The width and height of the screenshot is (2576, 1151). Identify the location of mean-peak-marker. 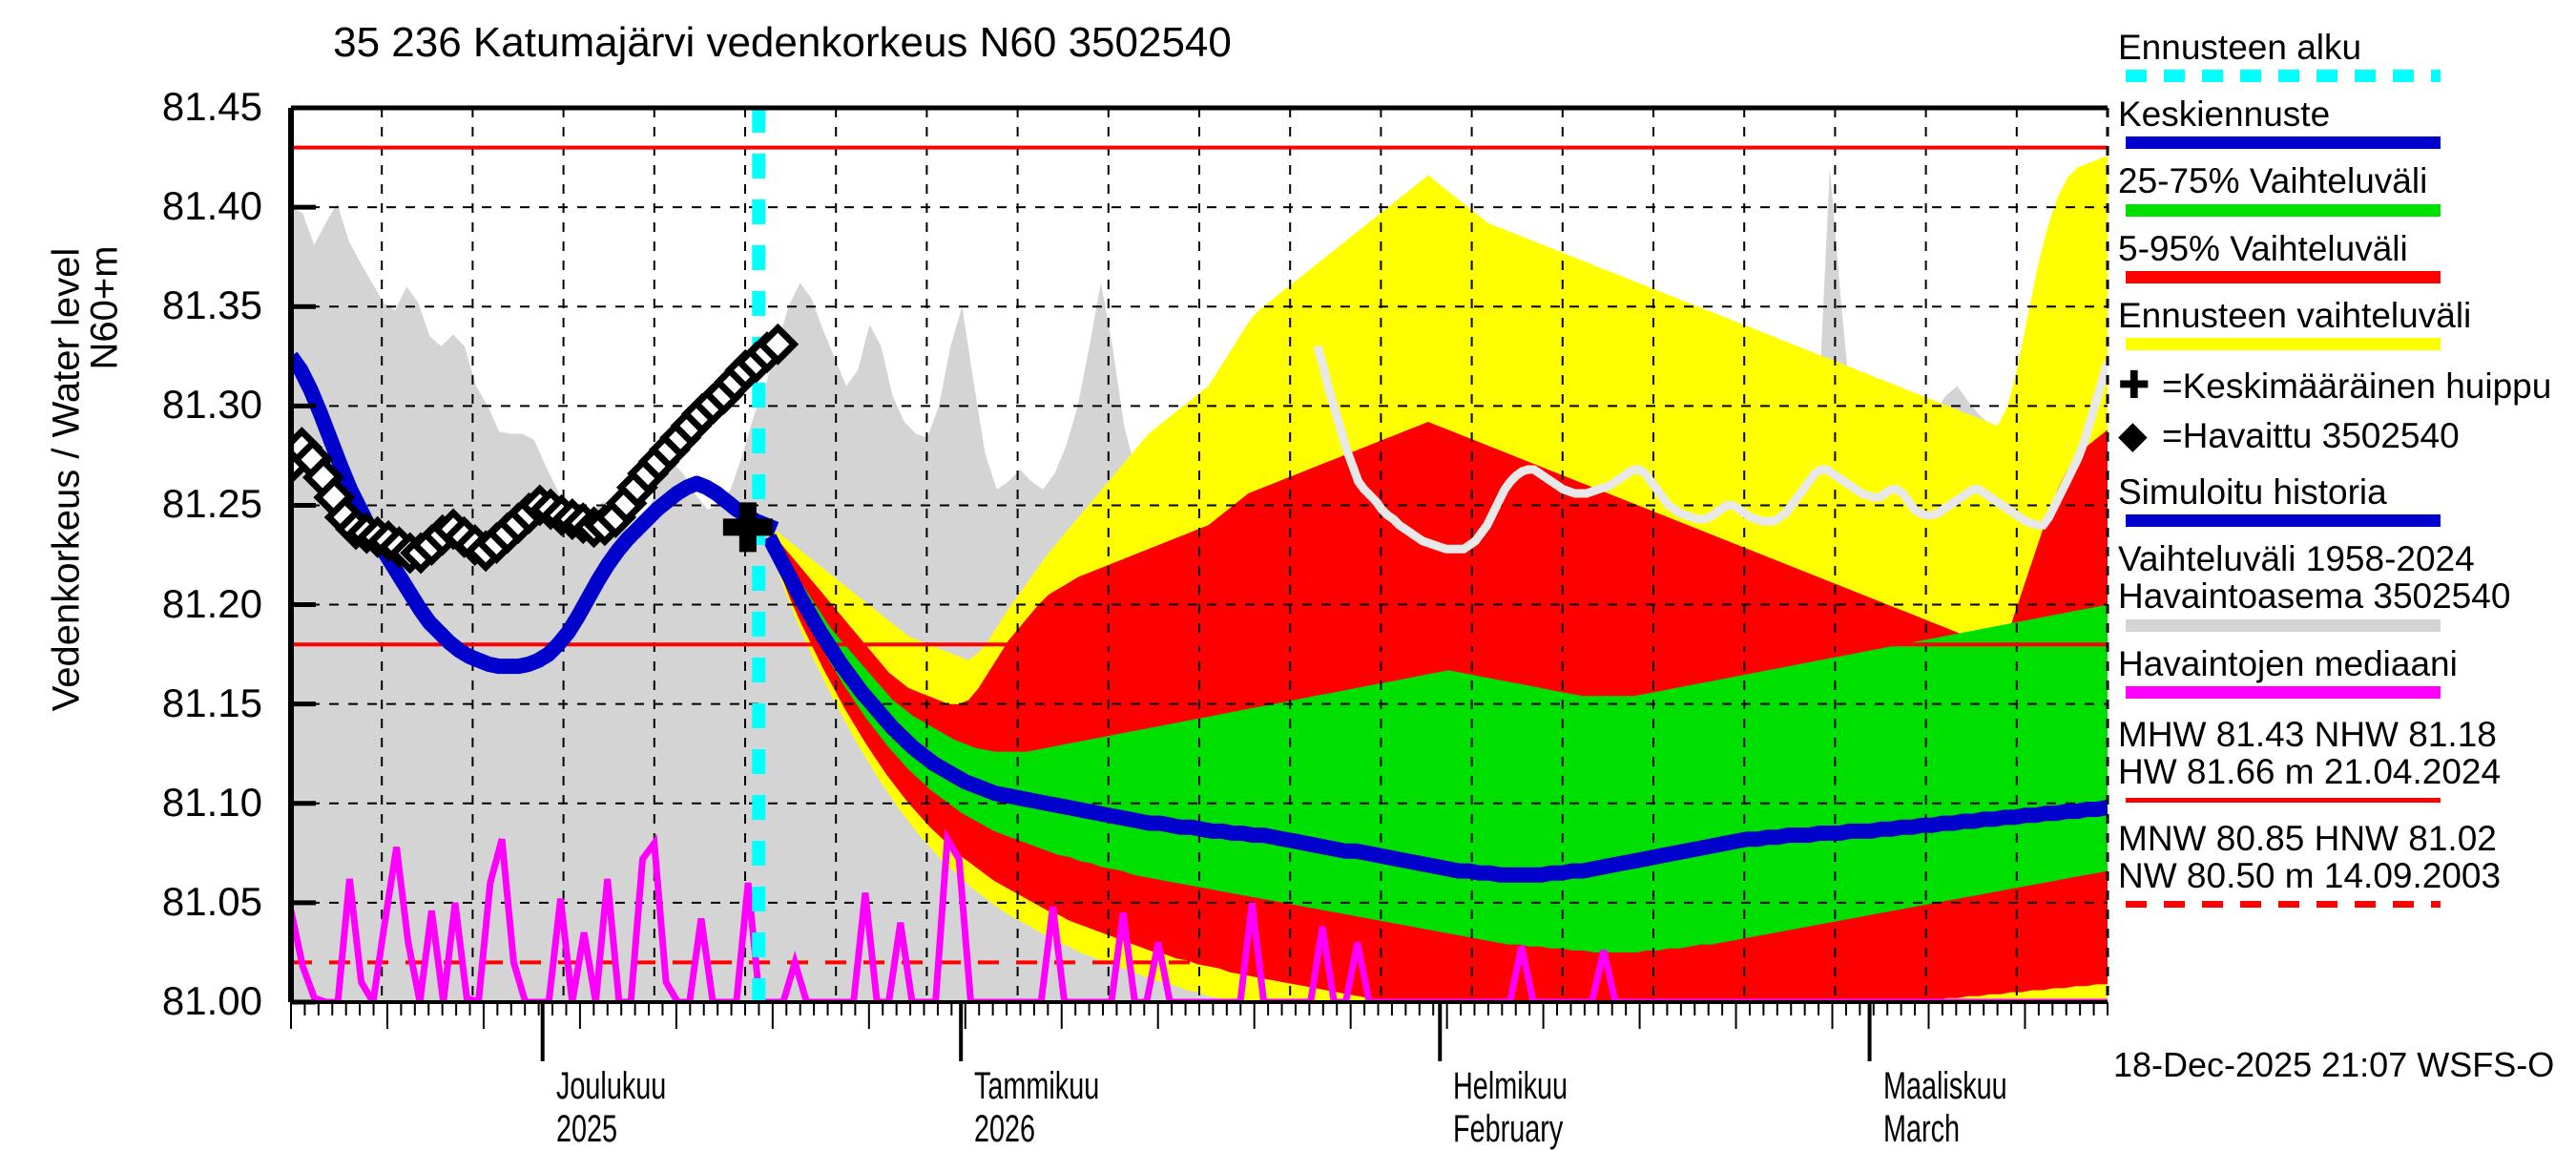
(747, 527).